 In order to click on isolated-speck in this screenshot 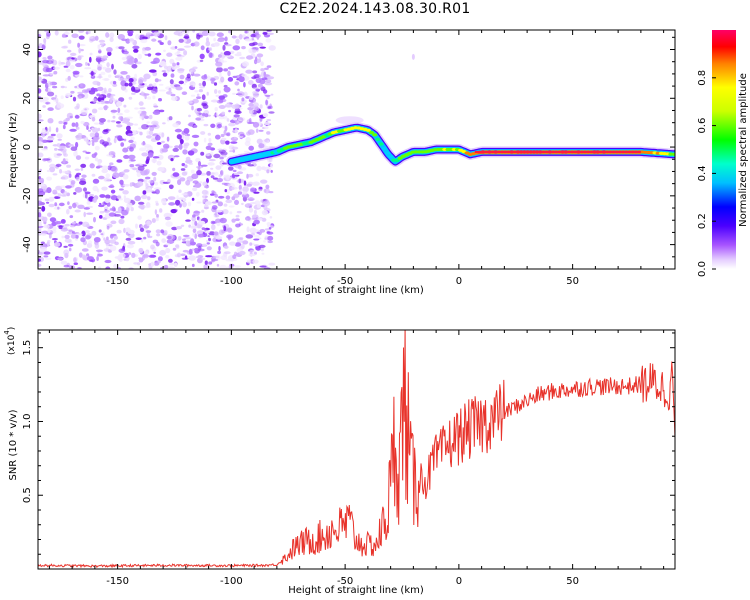, I will do `click(413, 56)`.